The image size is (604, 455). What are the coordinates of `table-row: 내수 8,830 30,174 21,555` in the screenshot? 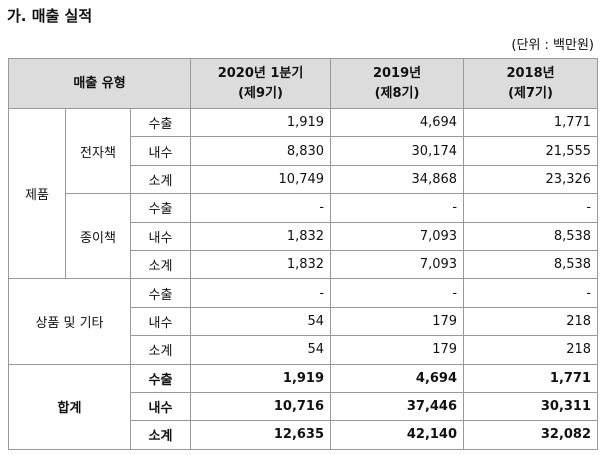 It's located at (304, 151).